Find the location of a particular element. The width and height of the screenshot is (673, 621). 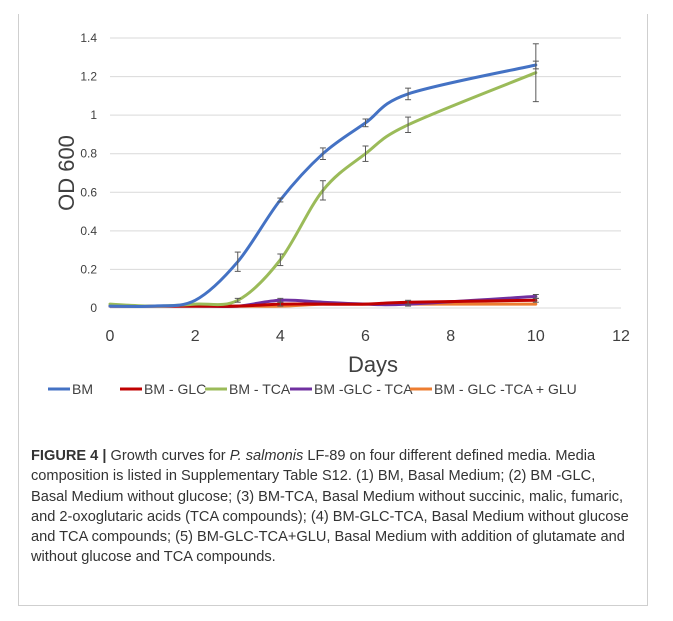

legend-label: BM - GLC -TCA + GLU is located at coordinates (505, 389).